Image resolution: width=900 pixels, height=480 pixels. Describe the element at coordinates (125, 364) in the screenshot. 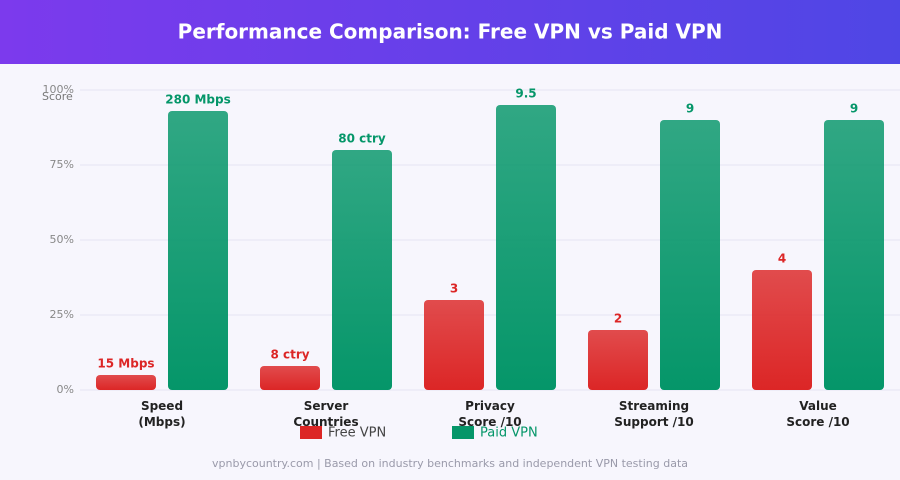

I see `value-label: 15 Mbps` at that location.